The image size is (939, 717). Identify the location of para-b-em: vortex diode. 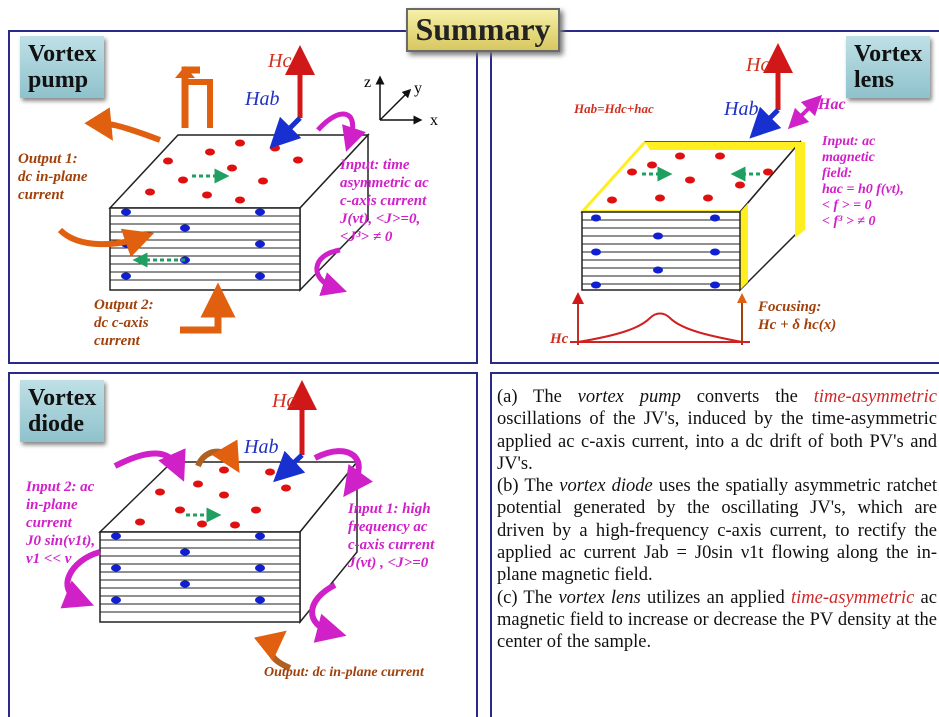
(606, 486).